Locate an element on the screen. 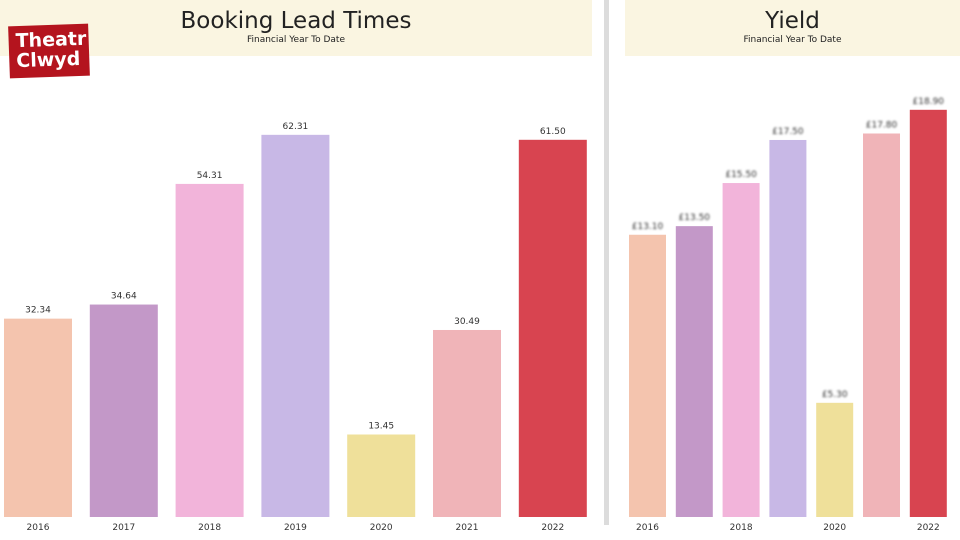 The image size is (960, 540). data-label: 32.34 is located at coordinates (38, 311).